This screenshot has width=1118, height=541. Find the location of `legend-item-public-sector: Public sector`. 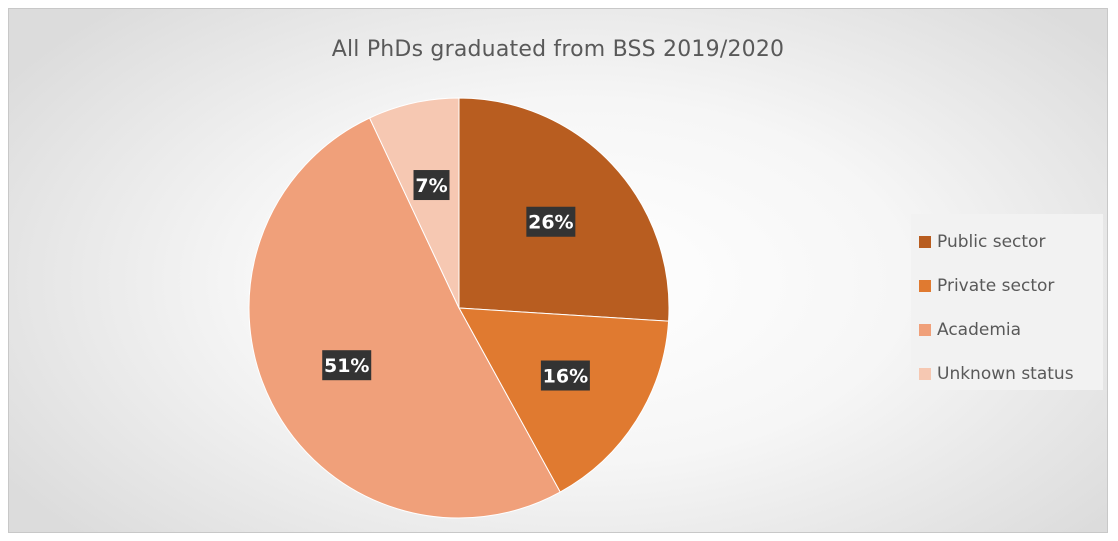

legend-item-public-sector: Public sector is located at coordinates (1011, 242).